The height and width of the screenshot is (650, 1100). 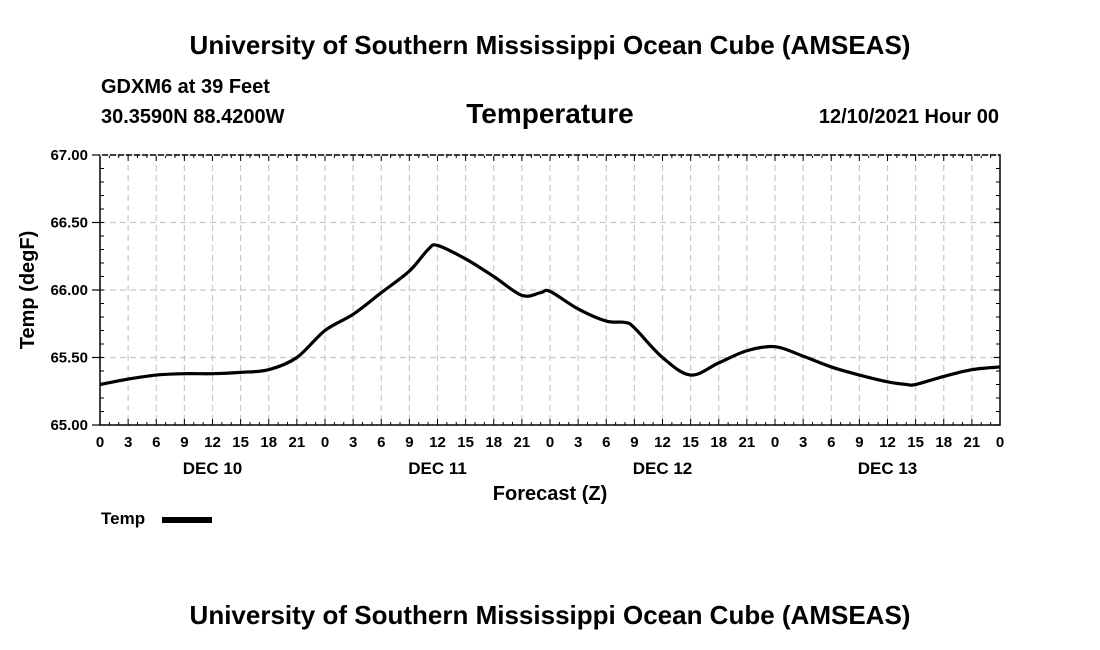 What do you see at coordinates (888, 468) in the screenshot?
I see `day-label: DEC 13` at bounding box center [888, 468].